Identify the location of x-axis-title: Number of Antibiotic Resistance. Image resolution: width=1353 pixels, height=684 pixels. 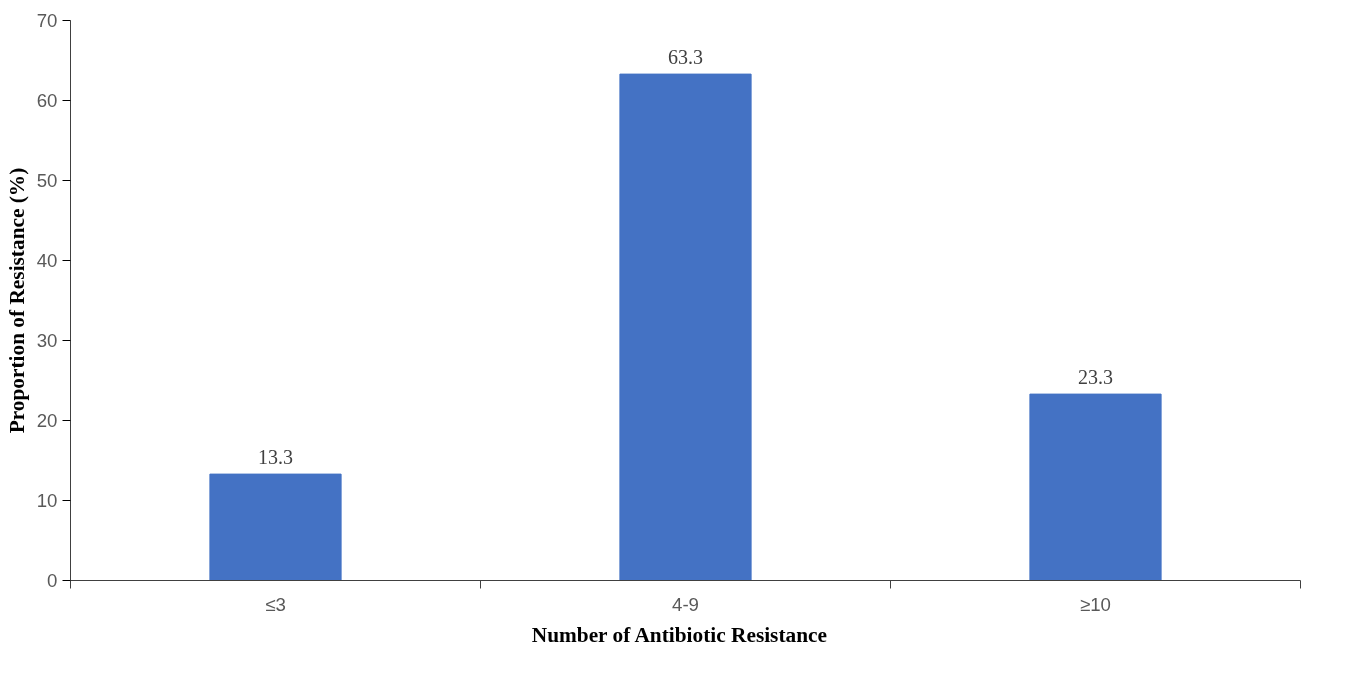
(679, 634).